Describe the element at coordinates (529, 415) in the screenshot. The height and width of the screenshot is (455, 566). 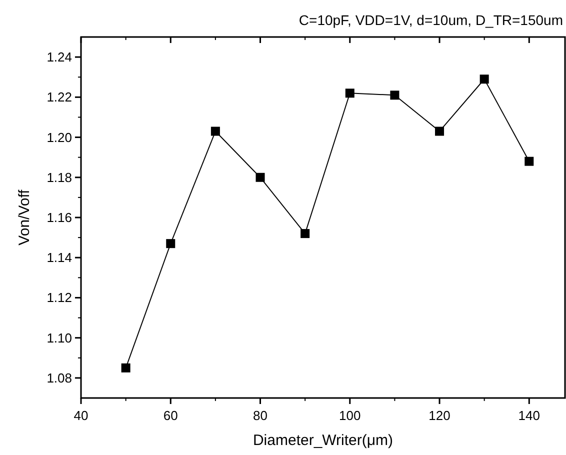
I see `x-tick-label: 140` at that location.